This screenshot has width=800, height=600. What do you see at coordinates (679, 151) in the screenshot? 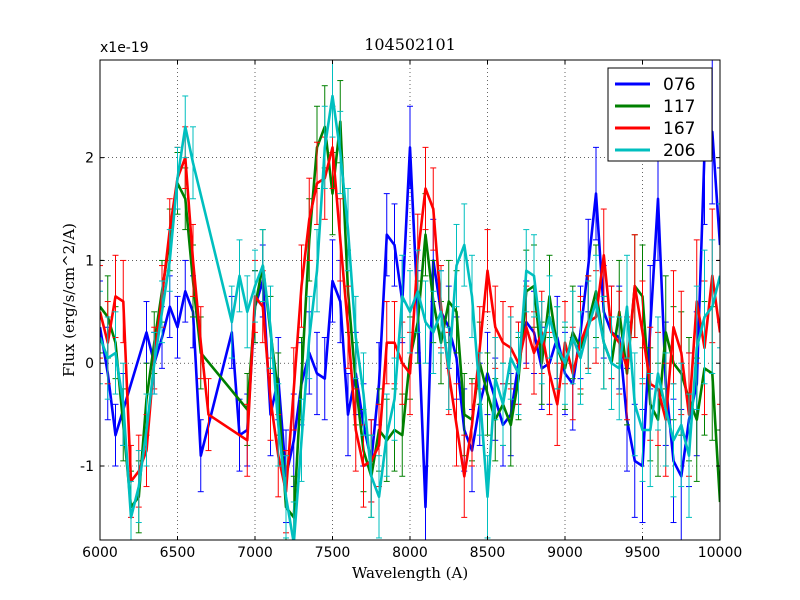
I see `legend-label-206: 206` at bounding box center [679, 151].